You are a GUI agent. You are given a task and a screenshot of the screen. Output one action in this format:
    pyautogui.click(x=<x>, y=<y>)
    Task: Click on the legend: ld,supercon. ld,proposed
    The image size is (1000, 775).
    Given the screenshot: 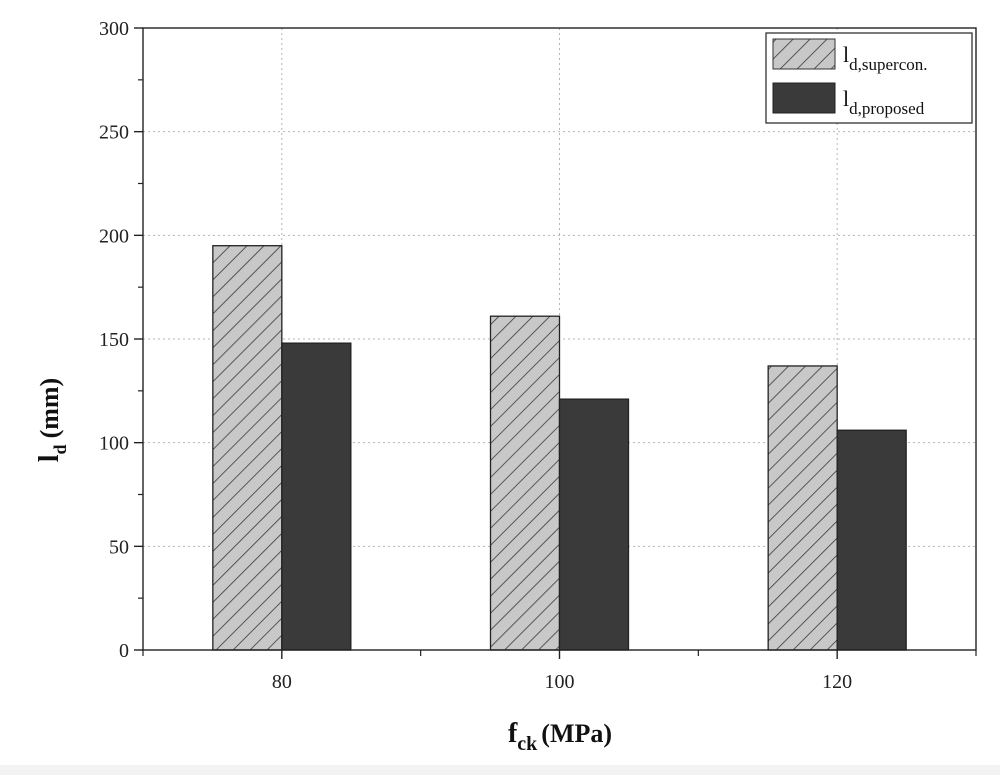 What is the action you would take?
    pyautogui.click(x=869, y=78)
    